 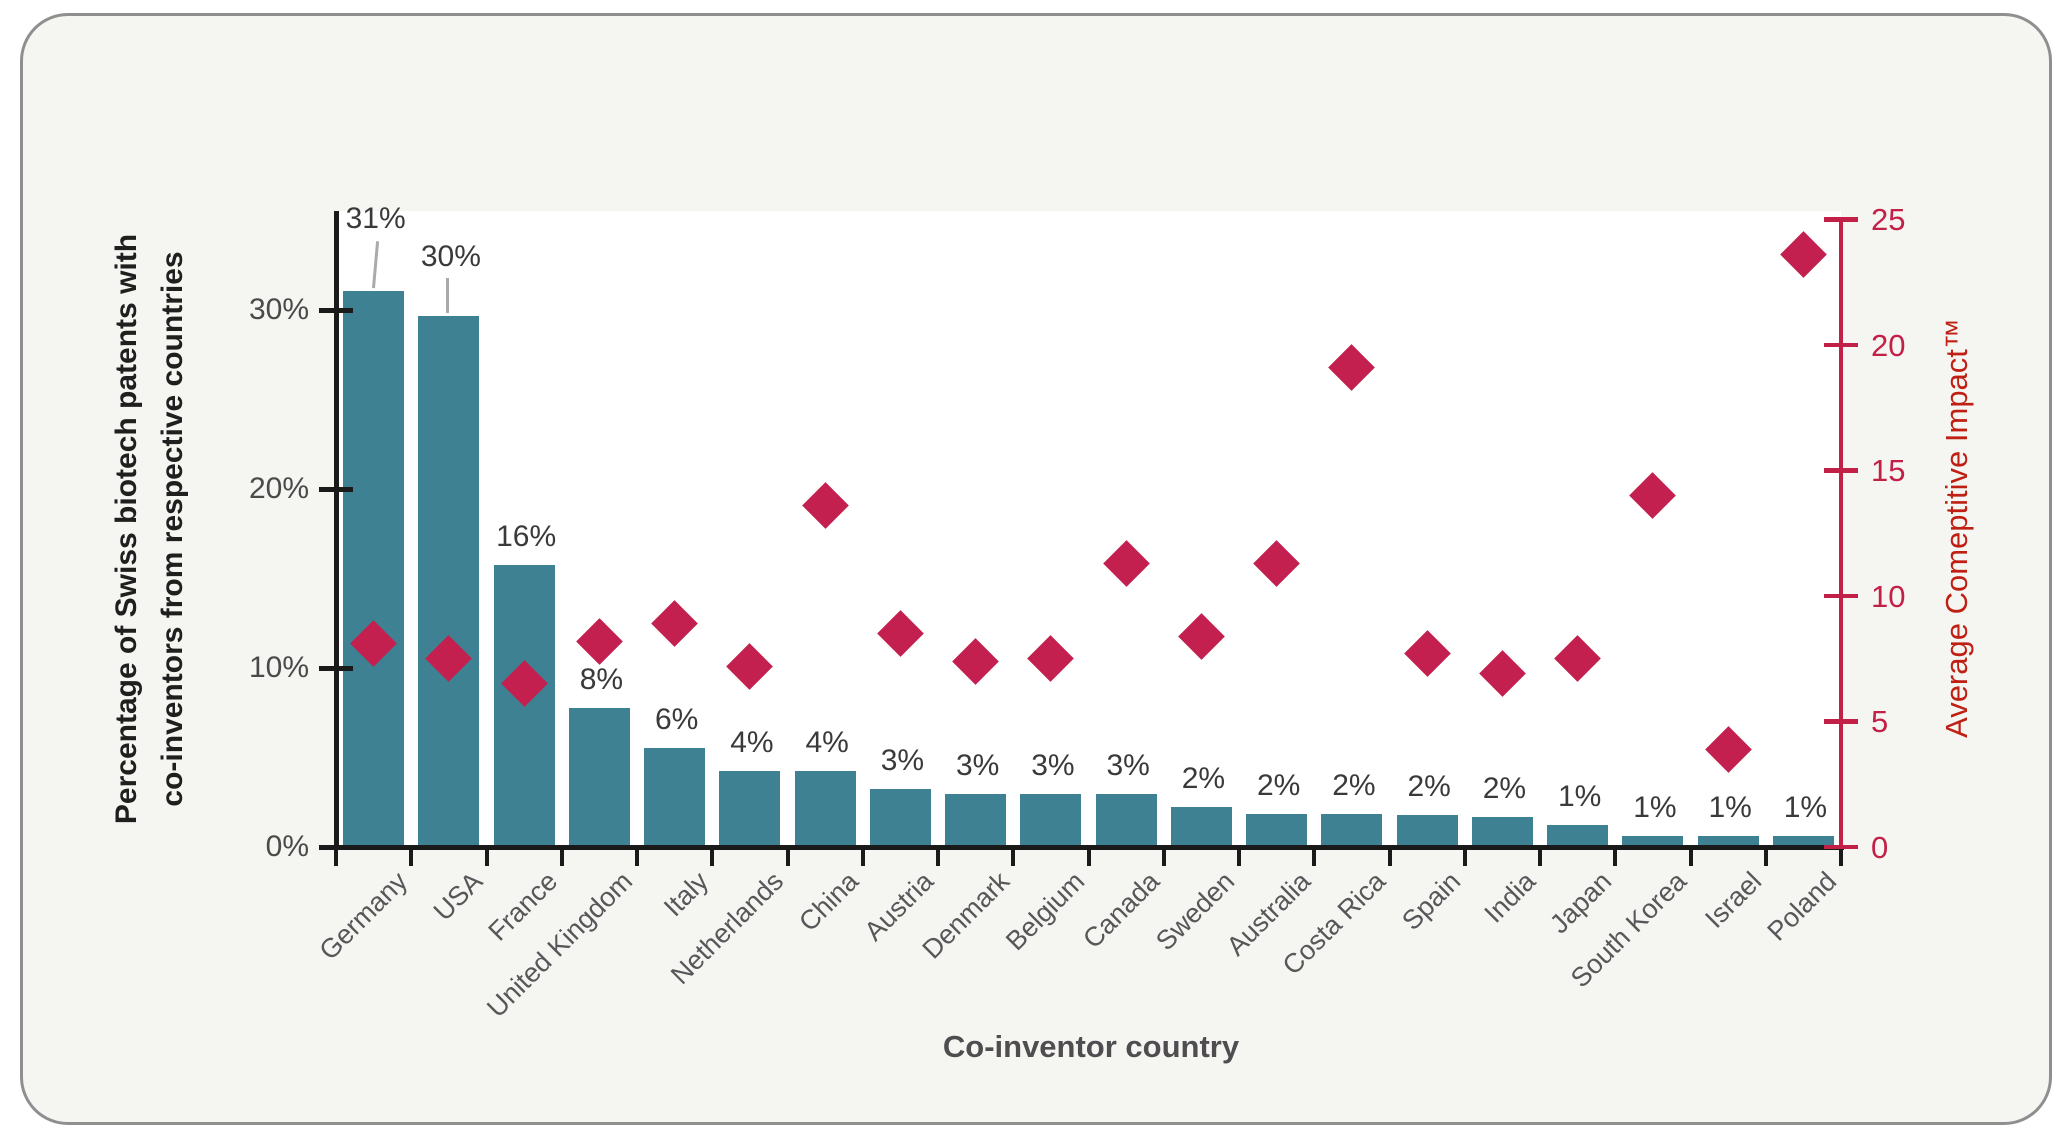 What do you see at coordinates (902, 760) in the screenshot?
I see `bar-value-label-austria: 3%` at bounding box center [902, 760].